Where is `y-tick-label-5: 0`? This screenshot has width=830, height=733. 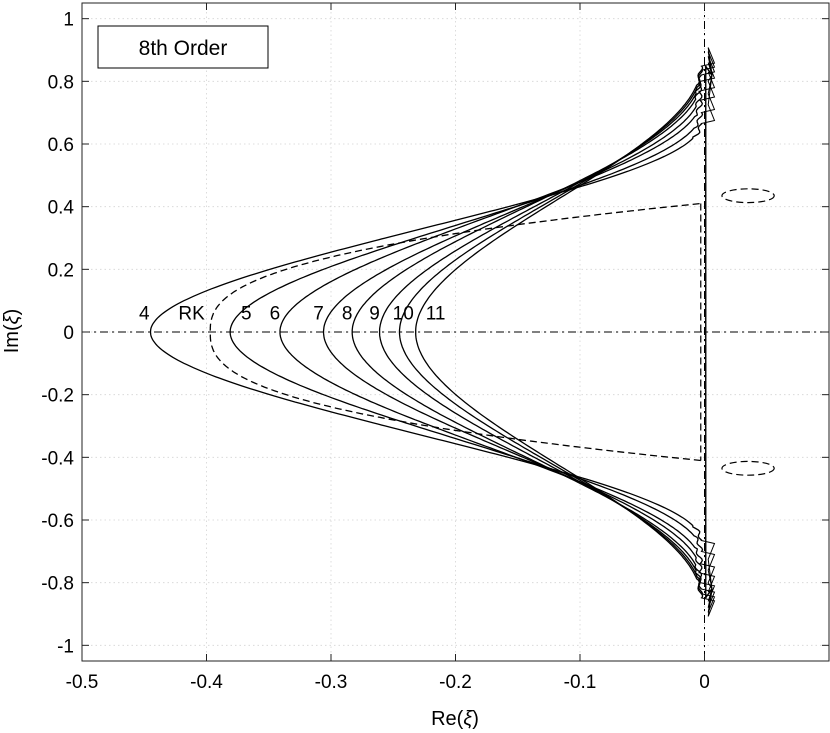
y-tick-label-5: 0 is located at coordinates (68, 333).